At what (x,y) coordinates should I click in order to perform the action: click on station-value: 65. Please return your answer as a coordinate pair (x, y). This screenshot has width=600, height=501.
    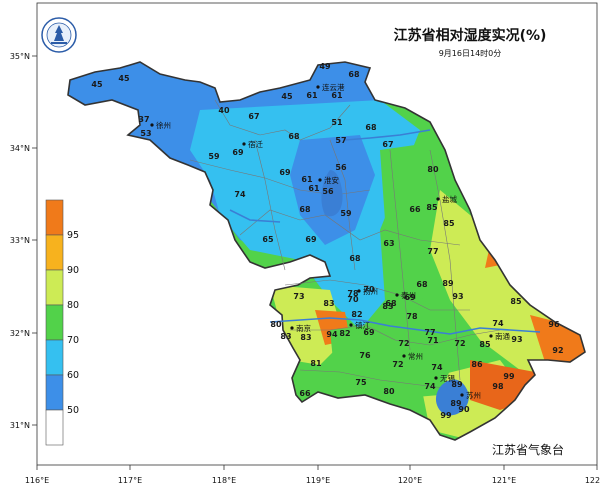
    Looking at the image, I should click on (268, 239).